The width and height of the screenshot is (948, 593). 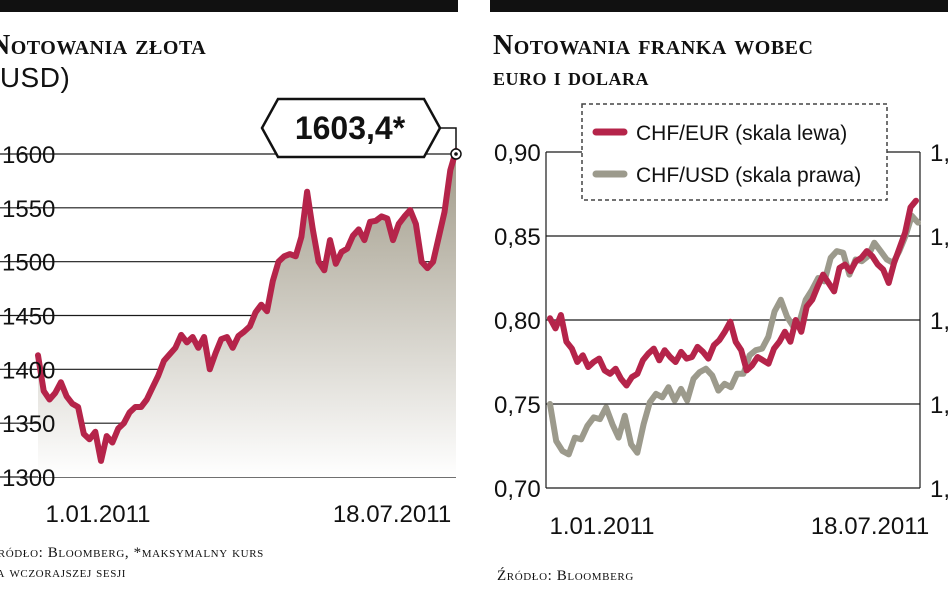 I want to click on y-tick-label: 1350, so click(x=28, y=424).